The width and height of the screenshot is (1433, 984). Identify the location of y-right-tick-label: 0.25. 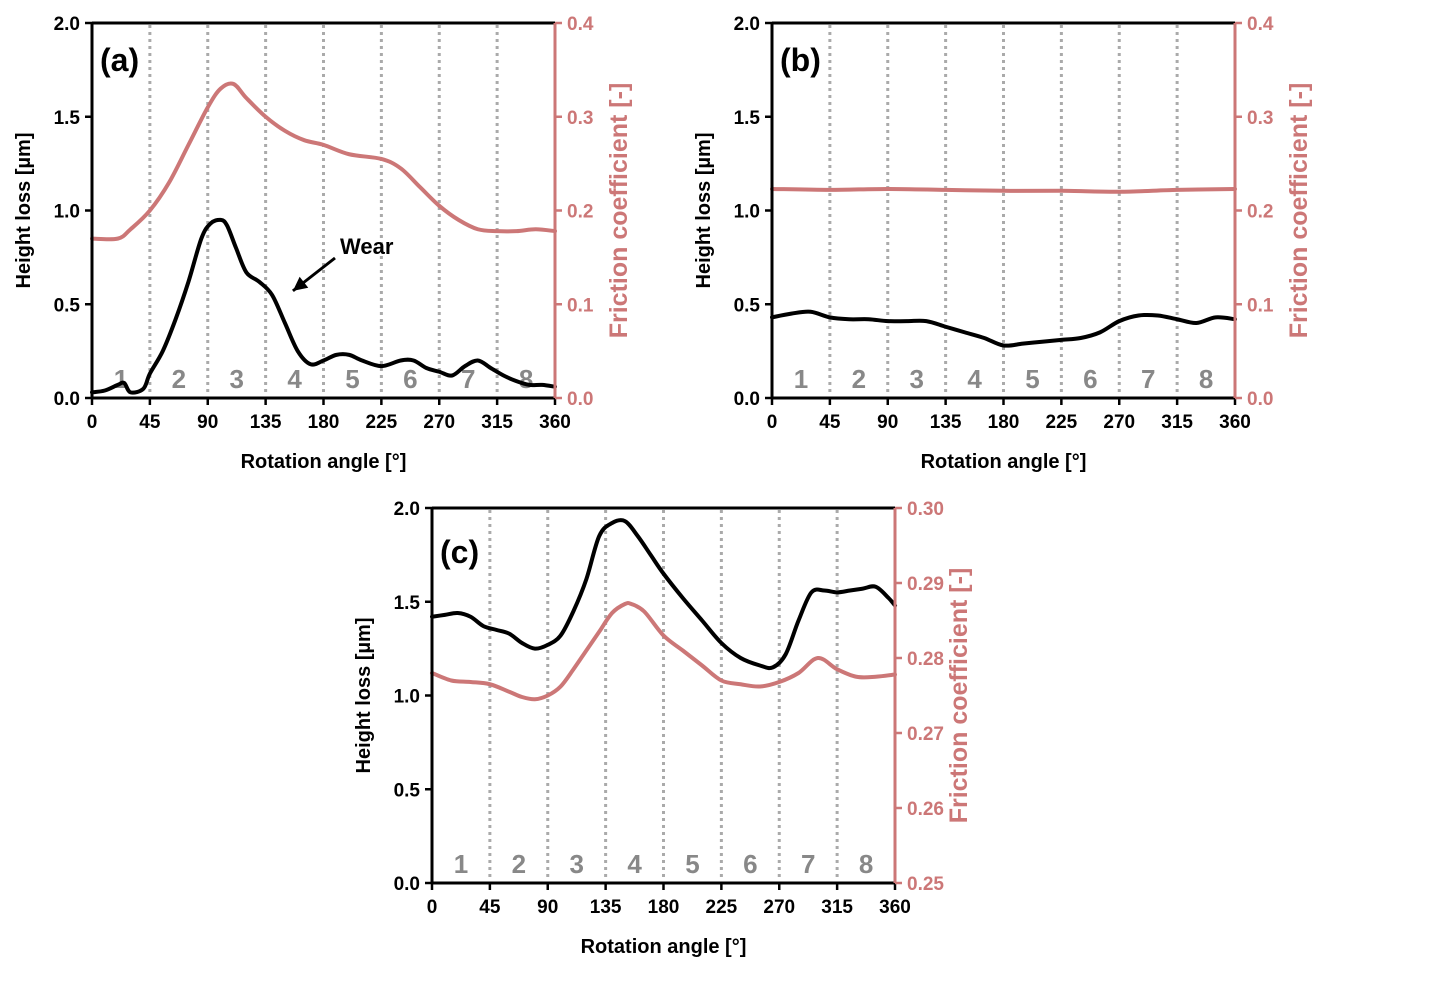
(925, 884).